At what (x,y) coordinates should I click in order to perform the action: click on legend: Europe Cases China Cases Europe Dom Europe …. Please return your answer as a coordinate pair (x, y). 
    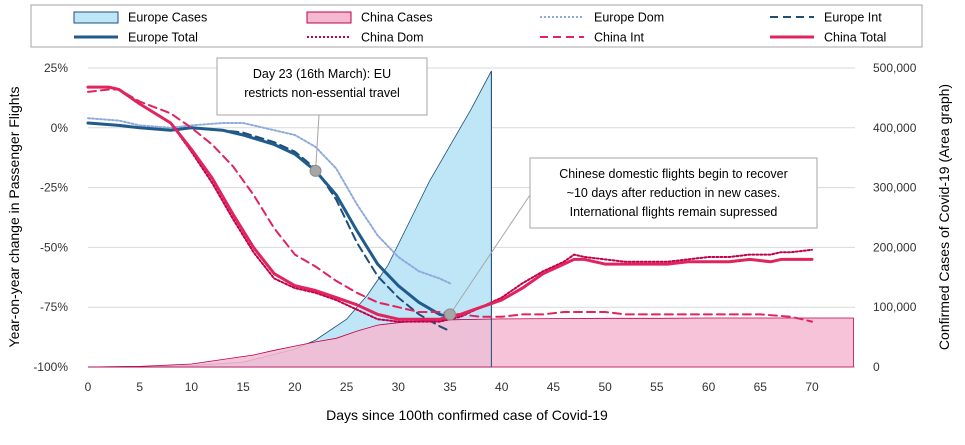
    Looking at the image, I should click on (476, 26).